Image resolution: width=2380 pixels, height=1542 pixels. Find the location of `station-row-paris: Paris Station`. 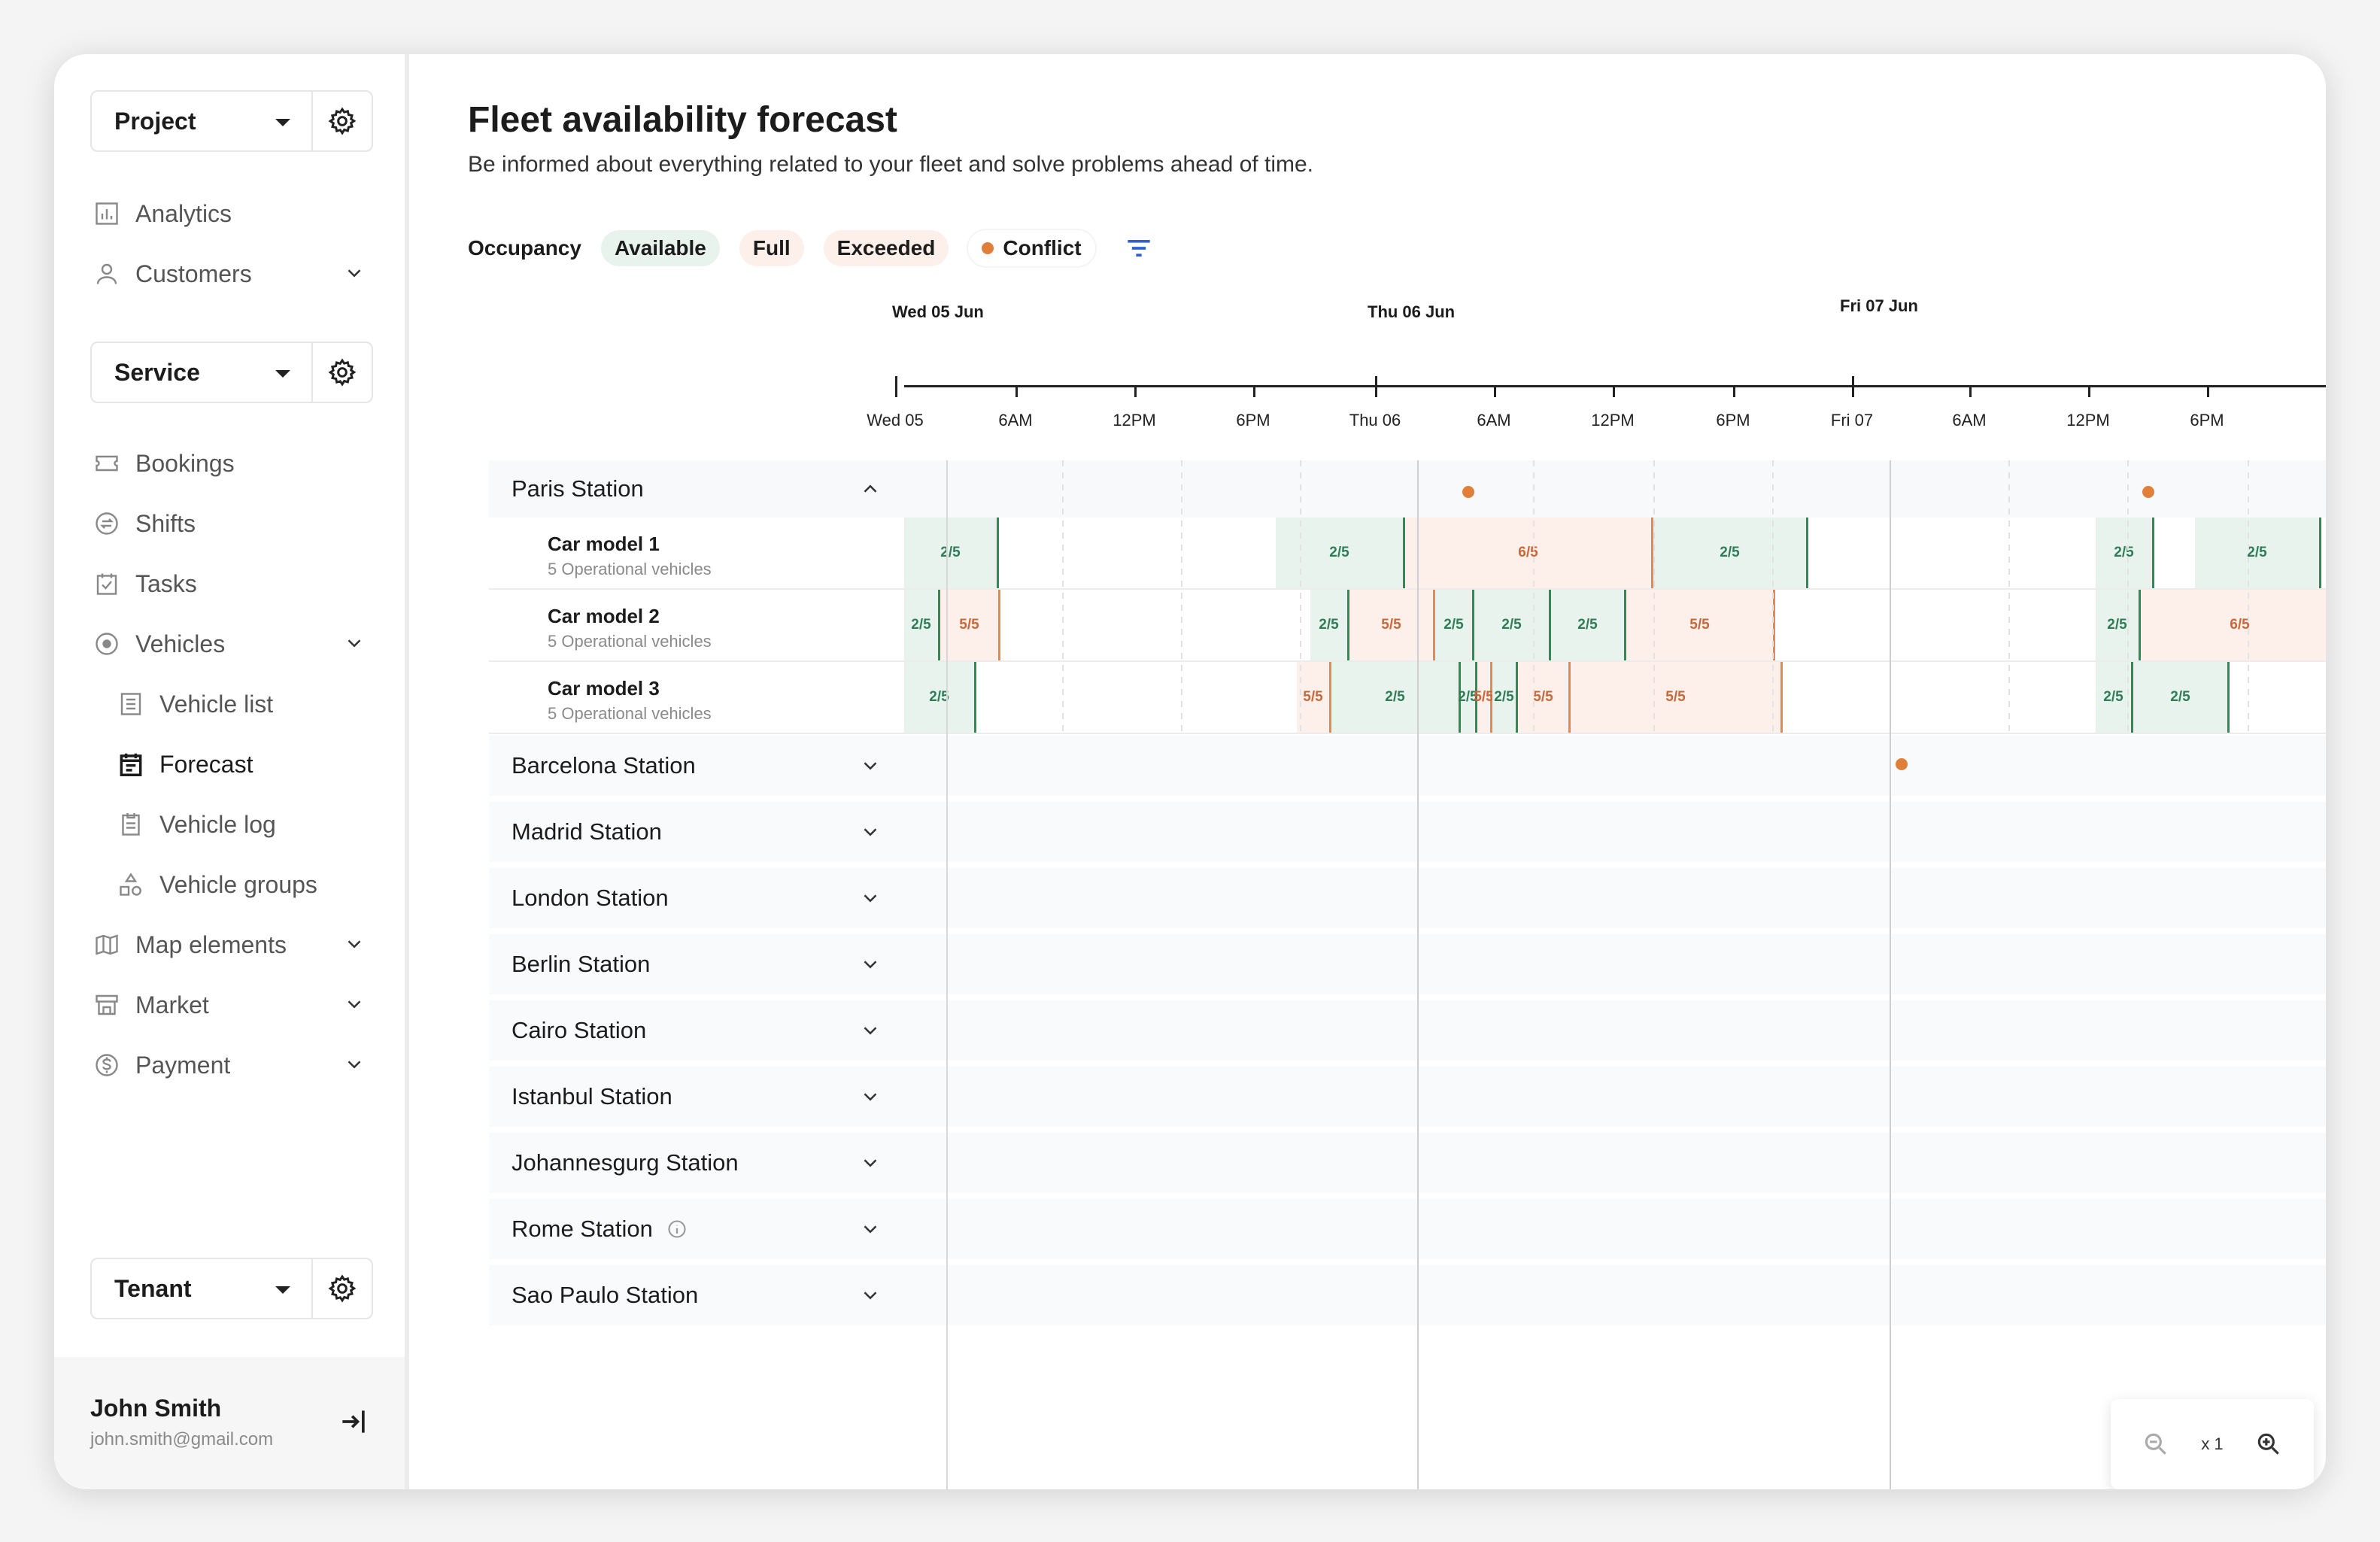

station-row-paris: Paris Station is located at coordinates (699, 489).